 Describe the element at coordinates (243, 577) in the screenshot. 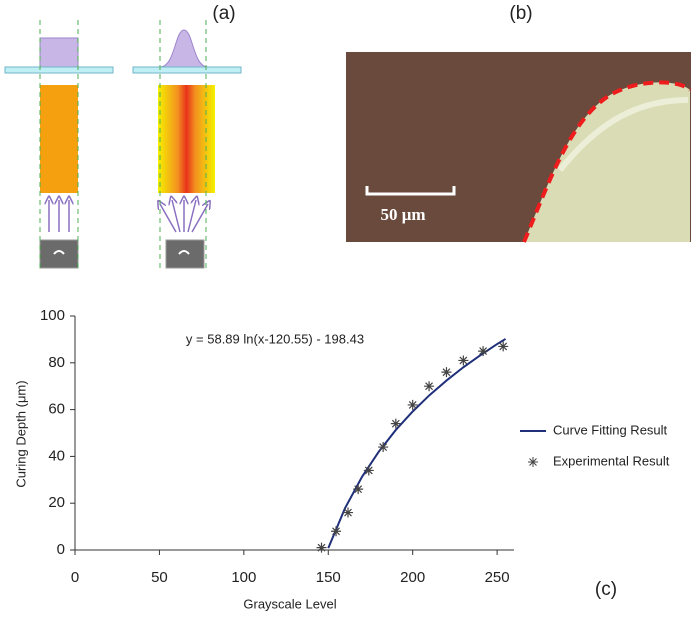

I see `x-tick-label: 100` at that location.